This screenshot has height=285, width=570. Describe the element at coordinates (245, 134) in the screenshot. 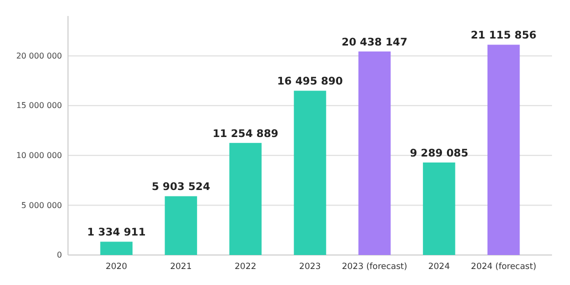

I see `data-label: 11 254 889` at that location.